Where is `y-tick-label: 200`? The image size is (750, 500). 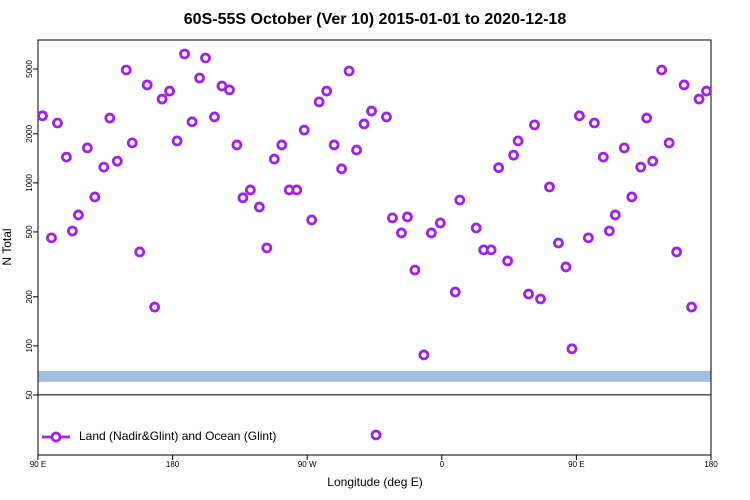
y-tick-label: 200 is located at coordinates (29, 297).